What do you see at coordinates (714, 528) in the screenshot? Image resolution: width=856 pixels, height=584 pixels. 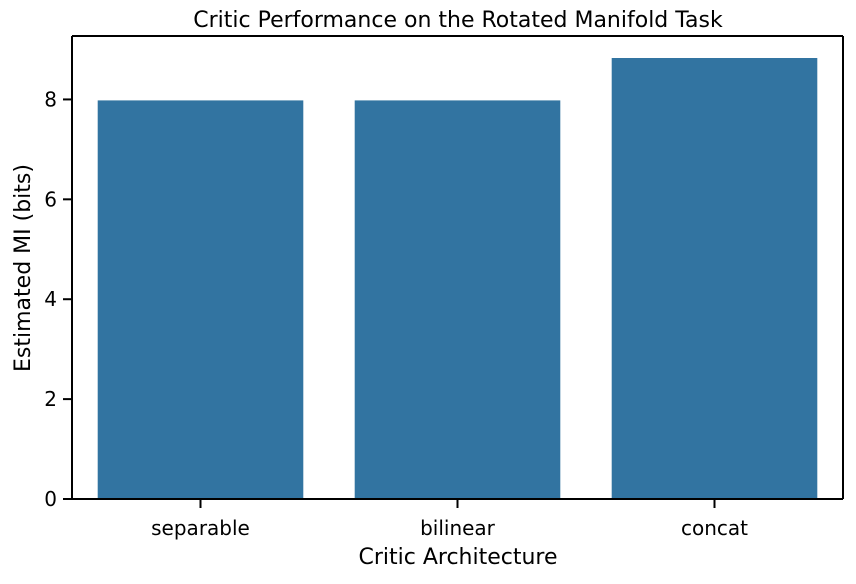 I see `x-tick-label: concat` at bounding box center [714, 528].